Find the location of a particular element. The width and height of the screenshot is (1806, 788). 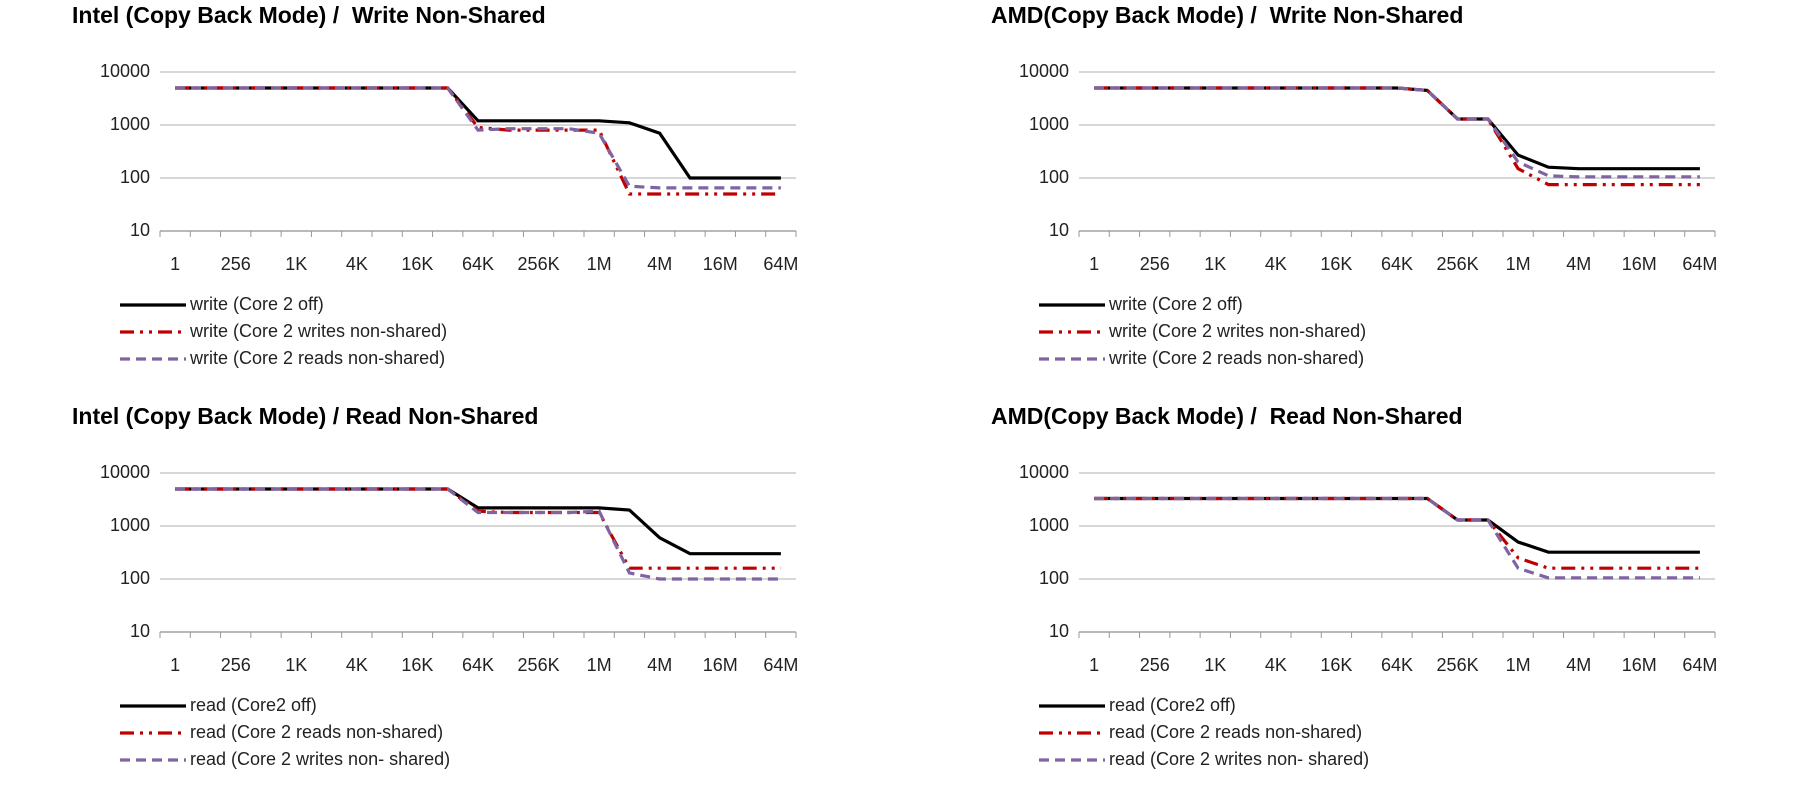

chart-title: AMD(Copy Back Mode) / Write Non-Shared is located at coordinates (1227, 15).